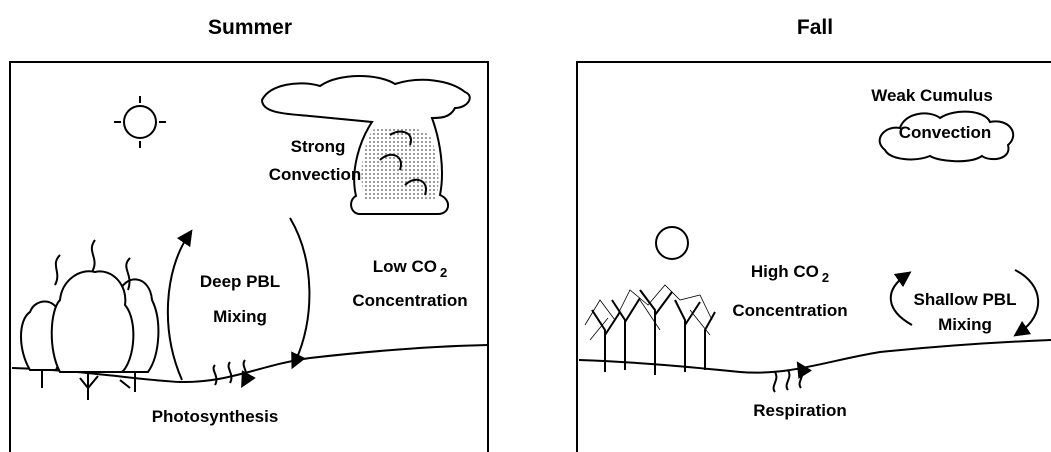 The height and width of the screenshot is (452, 1051). I want to click on surface-label: Photosynthesis, so click(215, 416).